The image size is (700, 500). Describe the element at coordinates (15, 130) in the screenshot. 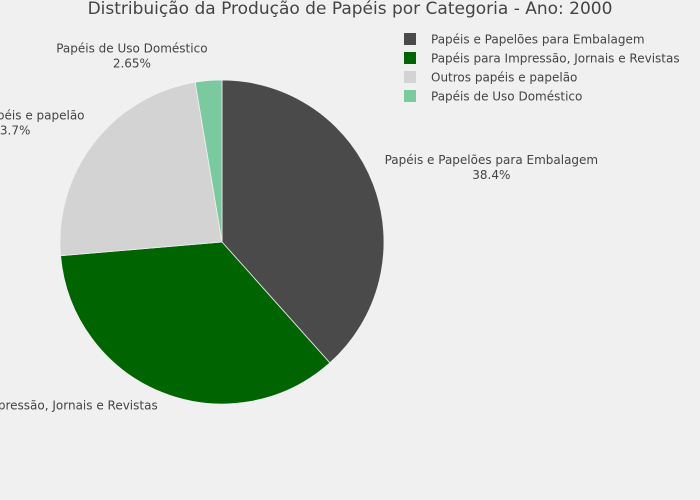

I see `slice-label-percent: 23.7%` at that location.